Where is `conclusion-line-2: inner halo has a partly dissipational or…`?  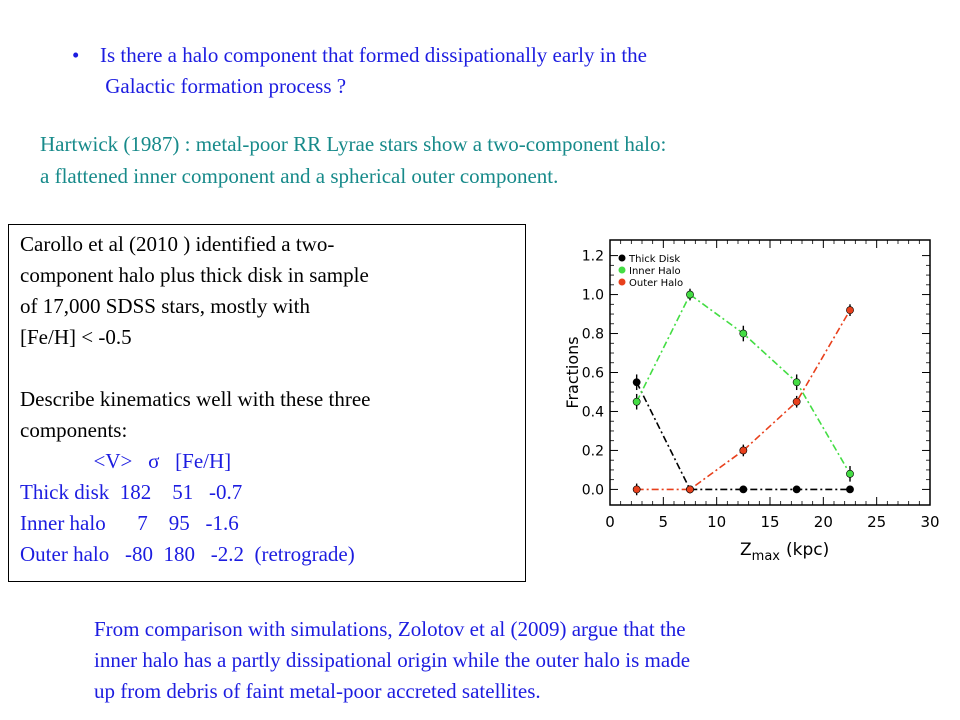
conclusion-line-2: inner halo has a partly dissipational or… is located at coordinates (392, 660).